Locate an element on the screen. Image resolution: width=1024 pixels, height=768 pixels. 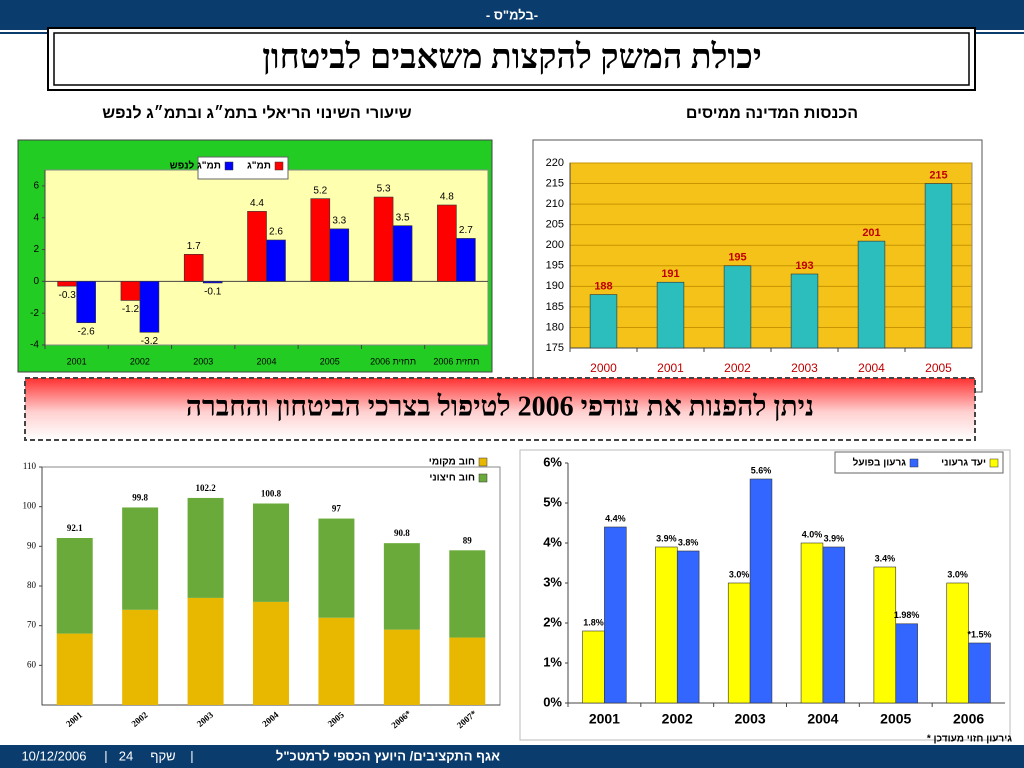
x-tick-label: 2003 is located at coordinates (203, 361).